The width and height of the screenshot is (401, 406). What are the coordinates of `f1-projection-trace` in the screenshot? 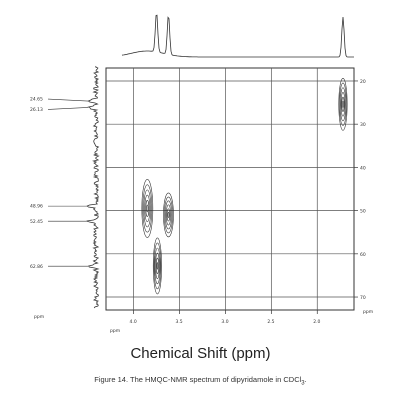 It's located at (93, 187).